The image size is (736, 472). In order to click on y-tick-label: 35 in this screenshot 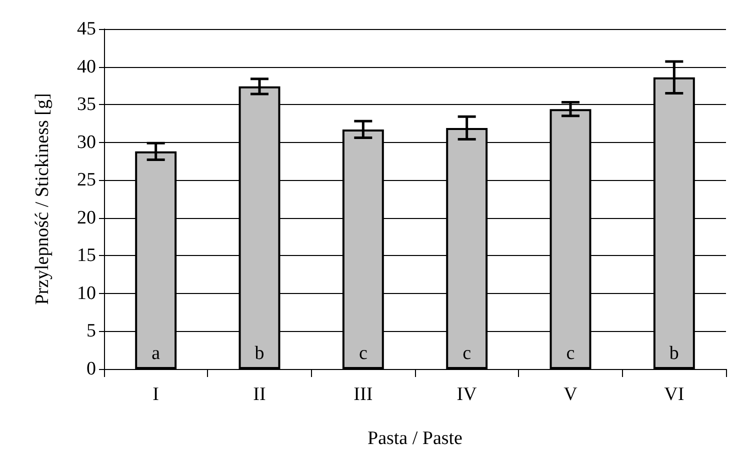, I will do `click(86, 105)`.